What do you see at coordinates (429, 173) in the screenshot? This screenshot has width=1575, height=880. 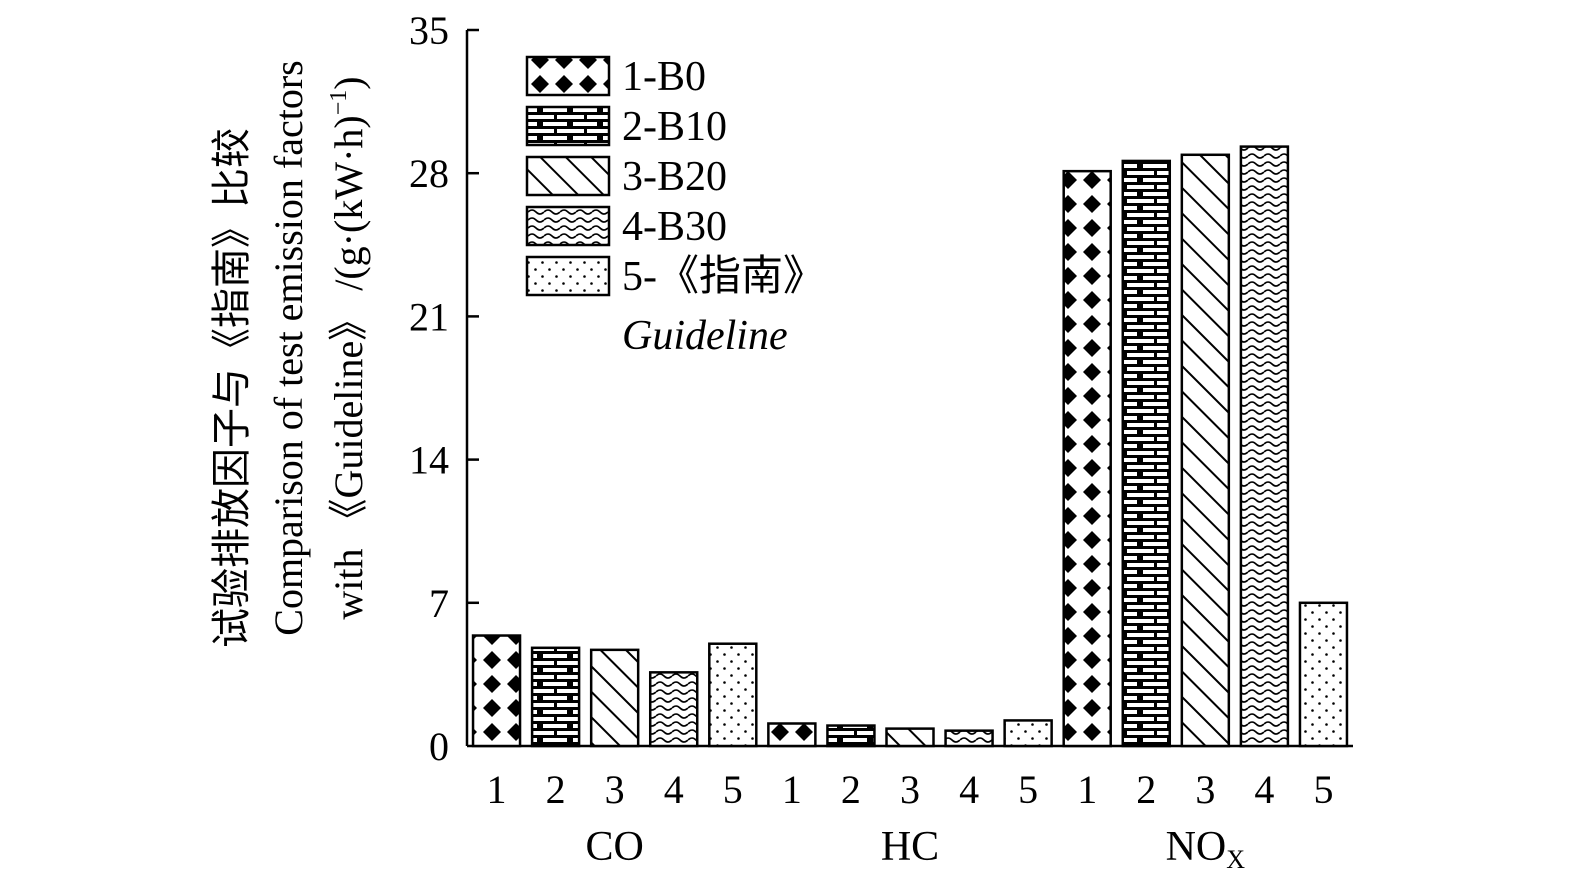 I see `y-tick-label: 28` at bounding box center [429, 173].